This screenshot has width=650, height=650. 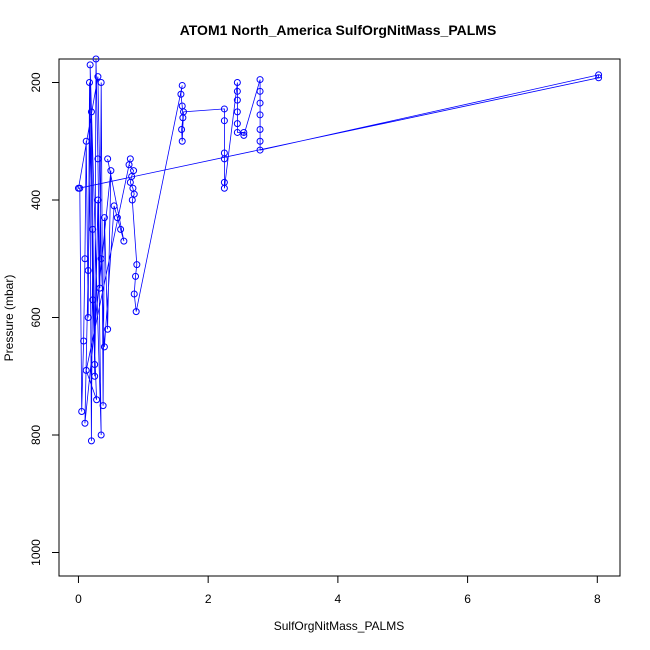 What do you see at coordinates (9, 318) in the screenshot?
I see `y-axis-label: Pressure (mbar)` at bounding box center [9, 318].